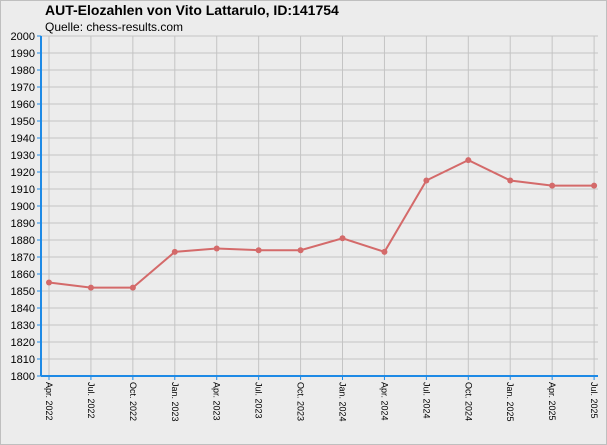 Image resolution: width=607 pixels, height=445 pixels. Describe the element at coordinates (49, 401) in the screenshot. I see `x-tick-label: Apr. 2022` at that location.